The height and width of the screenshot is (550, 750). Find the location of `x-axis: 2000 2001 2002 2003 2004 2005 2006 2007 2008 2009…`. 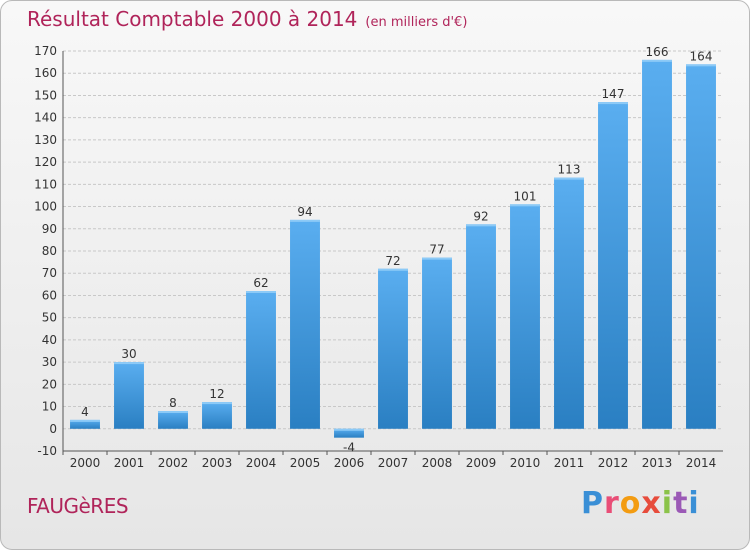

x-axis: 2000 2001 2002 2003 2004 2005 2006 2007 2008 2009… is located at coordinates (389, 460).